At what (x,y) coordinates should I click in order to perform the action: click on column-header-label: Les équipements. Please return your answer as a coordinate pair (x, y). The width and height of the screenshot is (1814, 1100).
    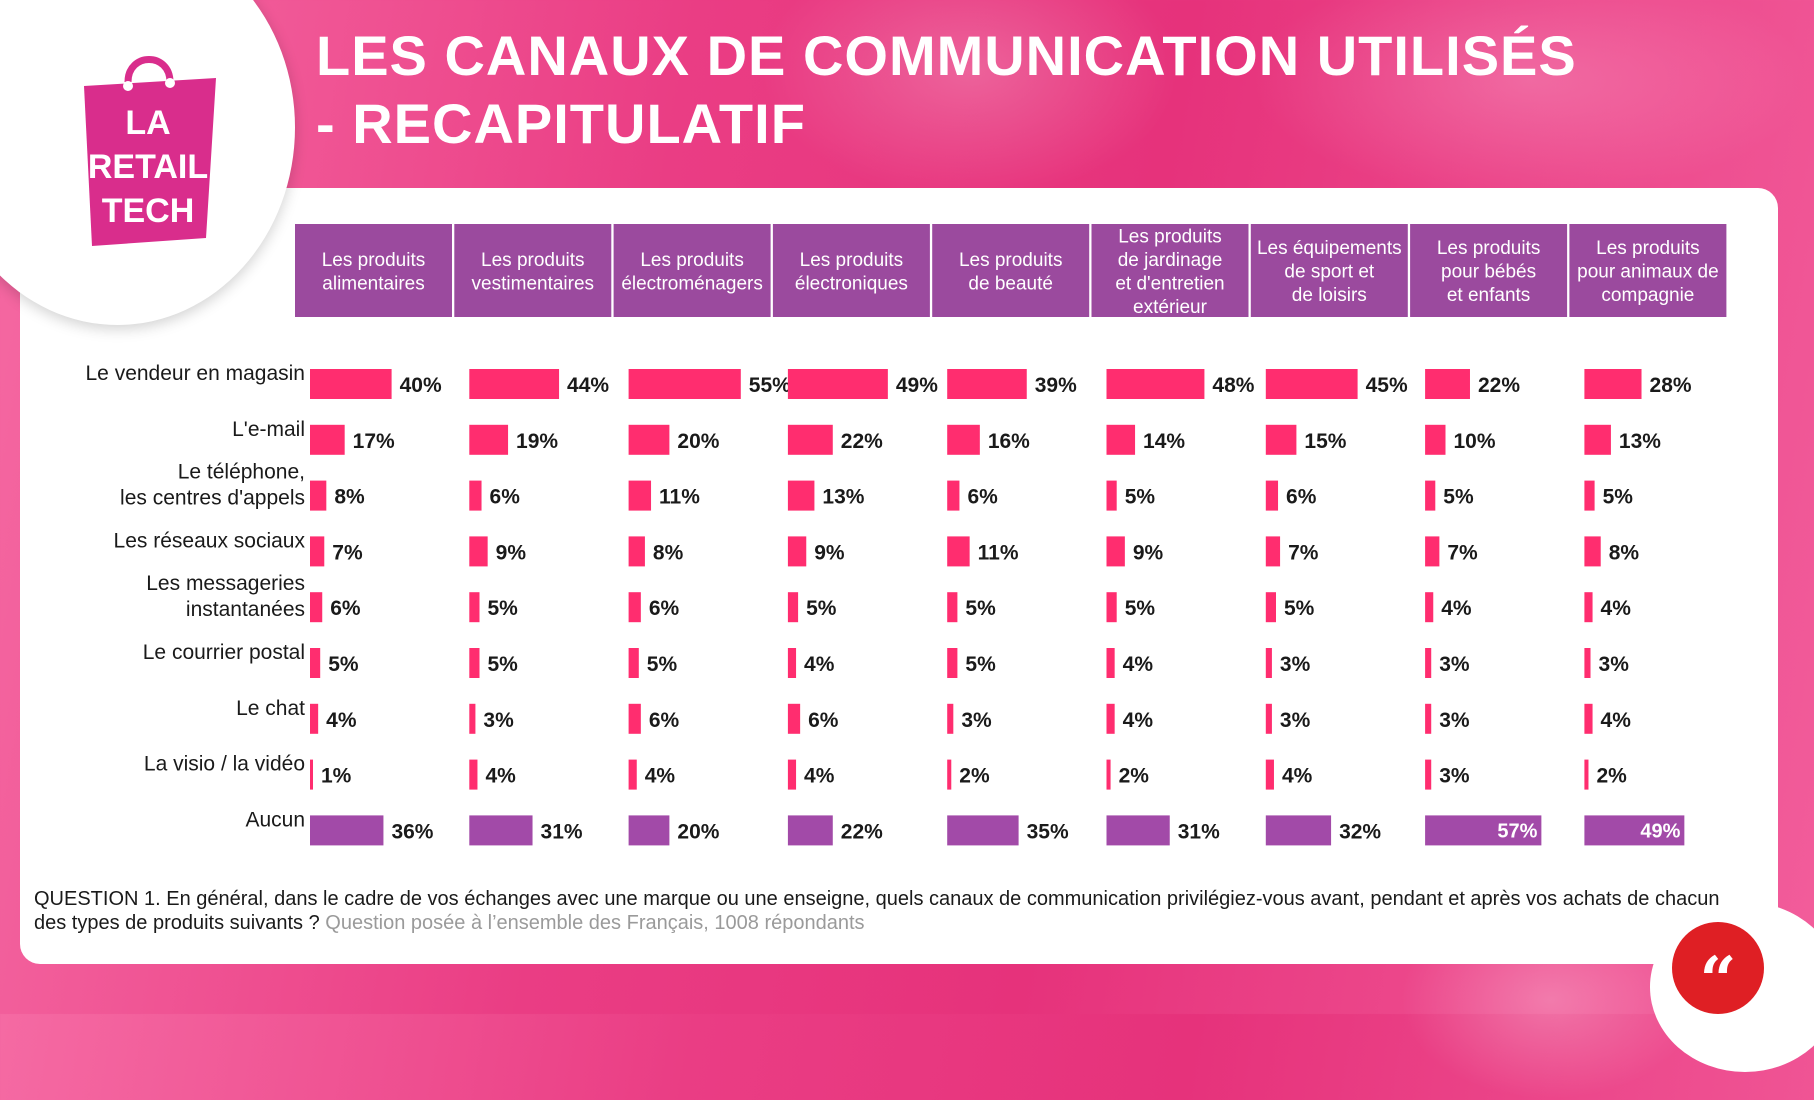
    Looking at the image, I should click on (1329, 248).